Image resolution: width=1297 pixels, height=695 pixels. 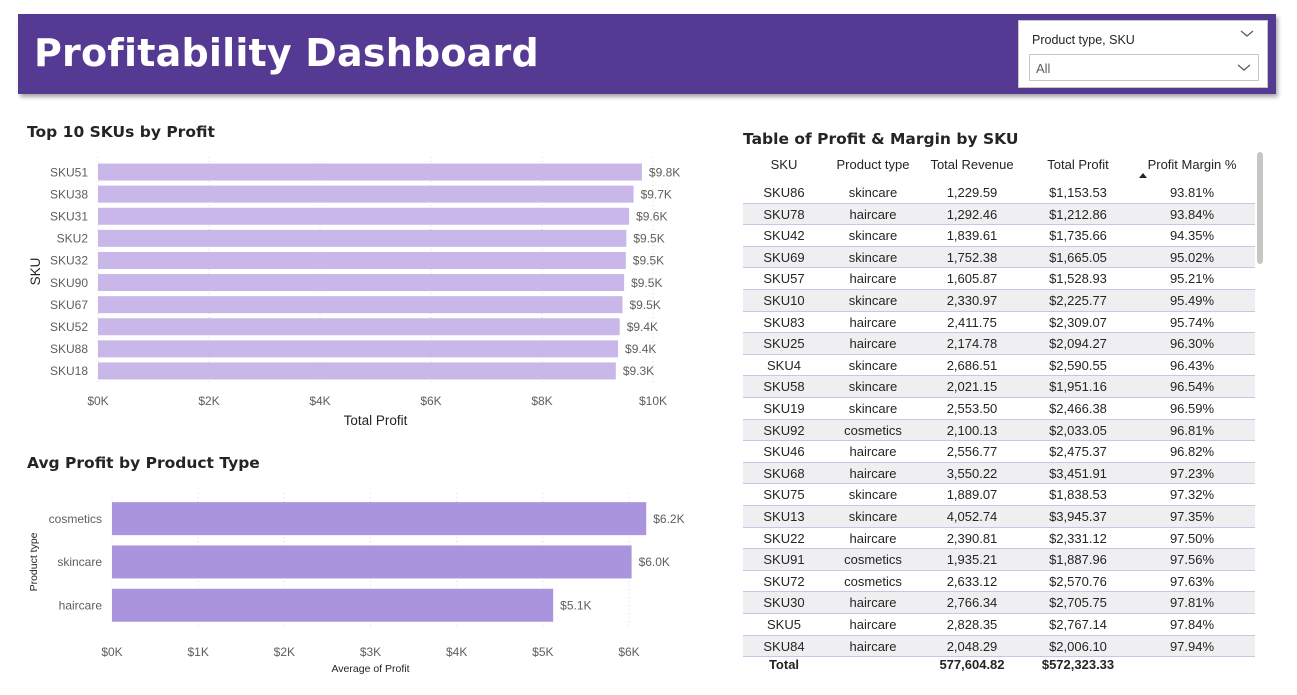 I want to click on cell-sku: SKU75, so click(x=784, y=495).